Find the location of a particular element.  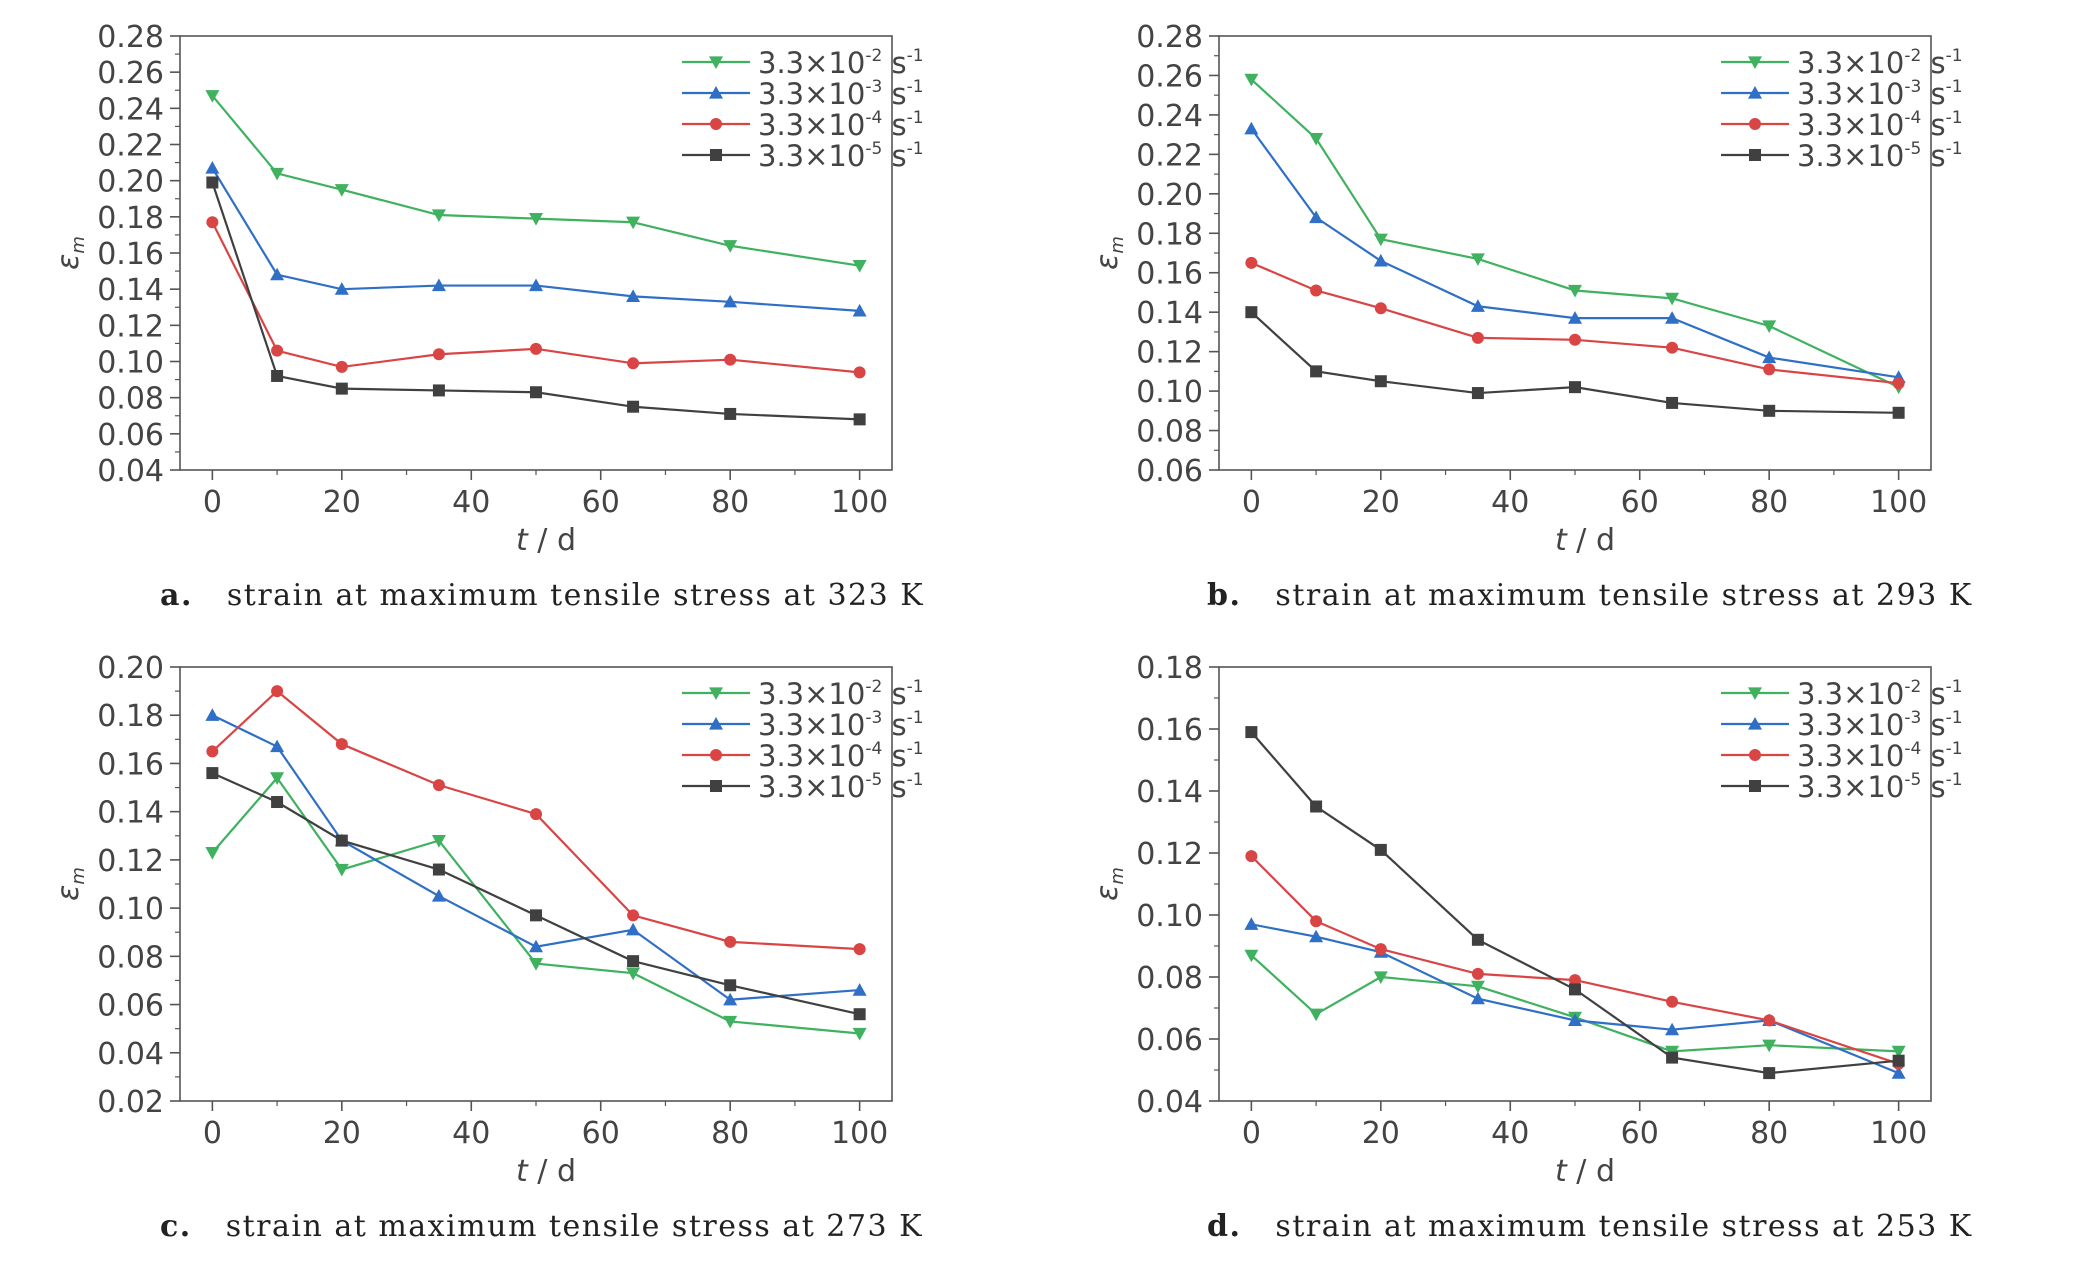

y-tick-label: 0.08 is located at coordinates (1169, 432).